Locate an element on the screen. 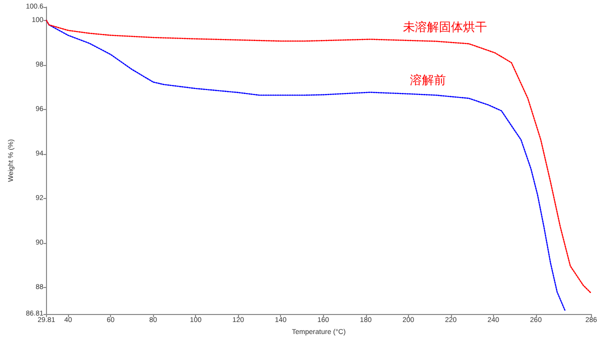  annotation: 溶解前 is located at coordinates (428, 80).